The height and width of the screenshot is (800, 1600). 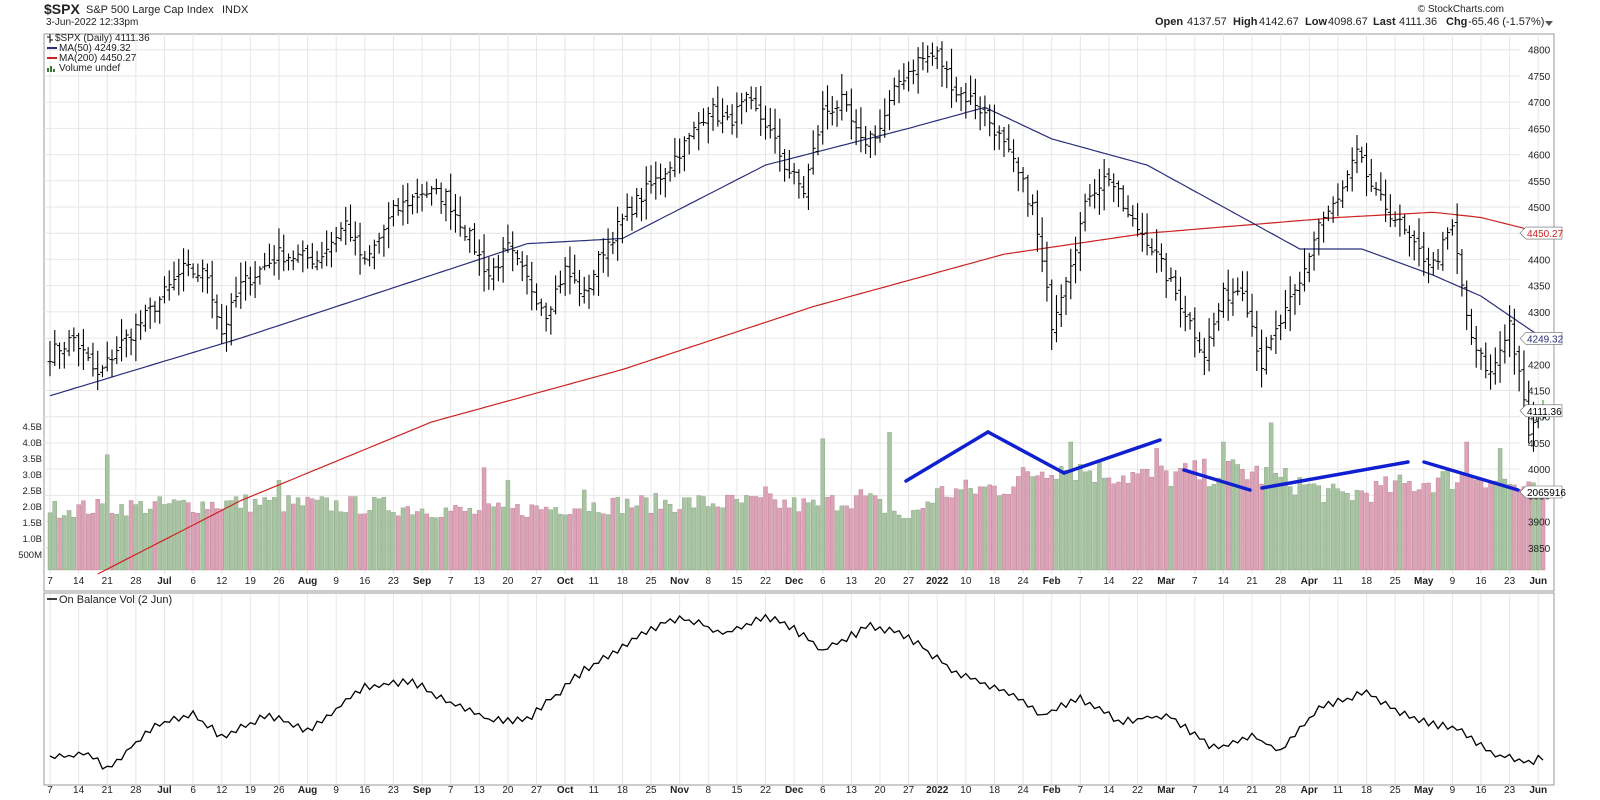 What do you see at coordinates (222, 790) in the screenshot?
I see `x-tick-label: 12` at bounding box center [222, 790].